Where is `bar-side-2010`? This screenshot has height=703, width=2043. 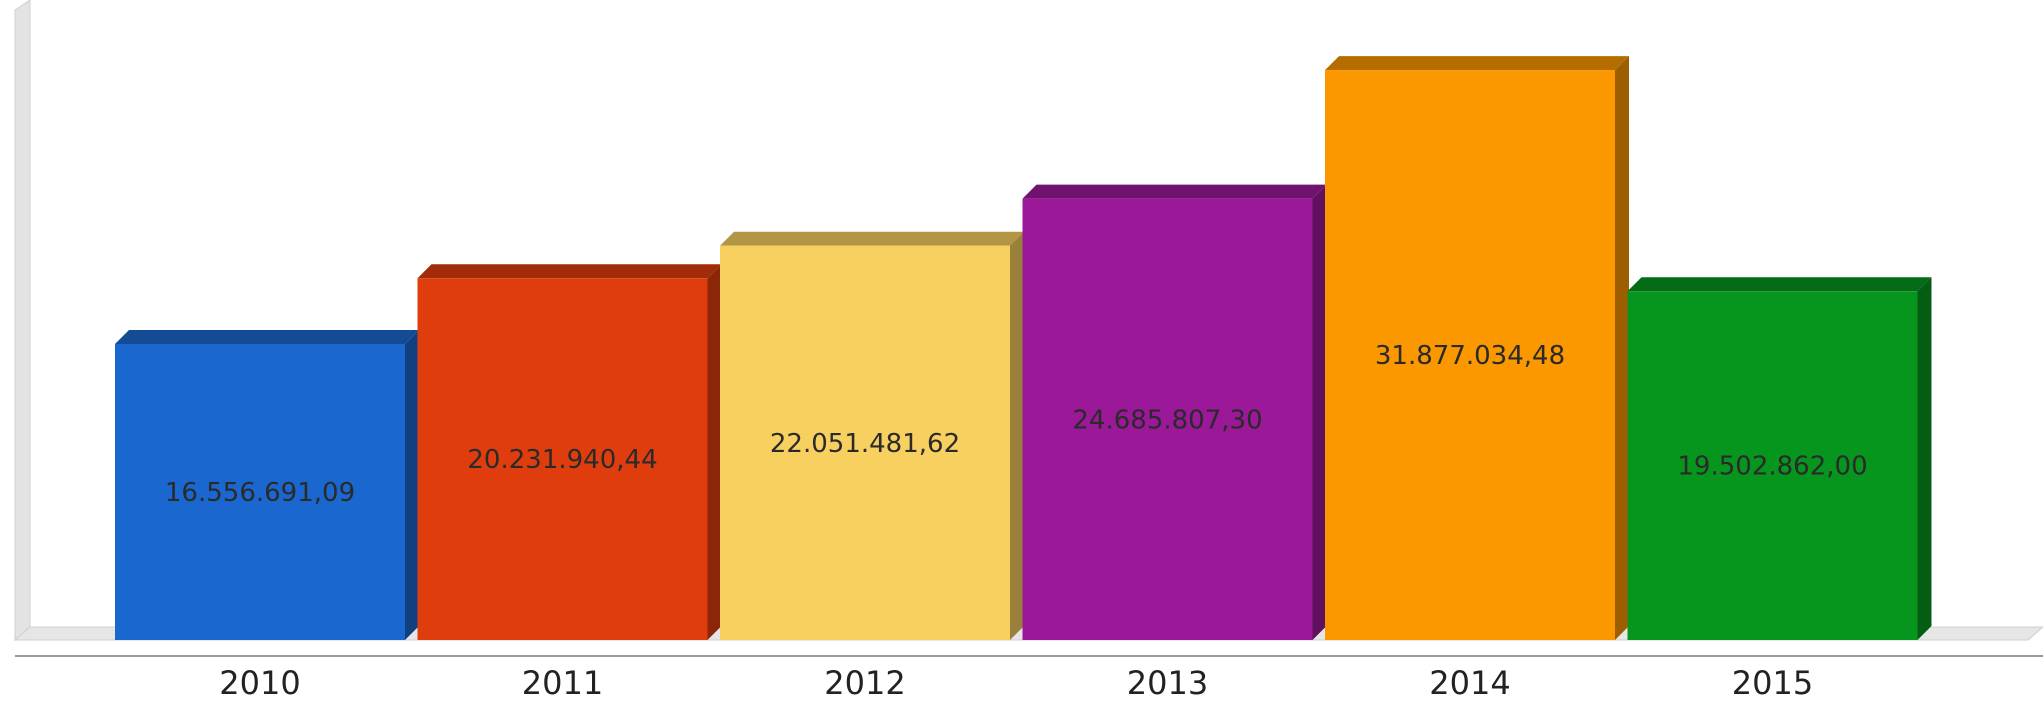
bar-side-2010 is located at coordinates (412, 484).